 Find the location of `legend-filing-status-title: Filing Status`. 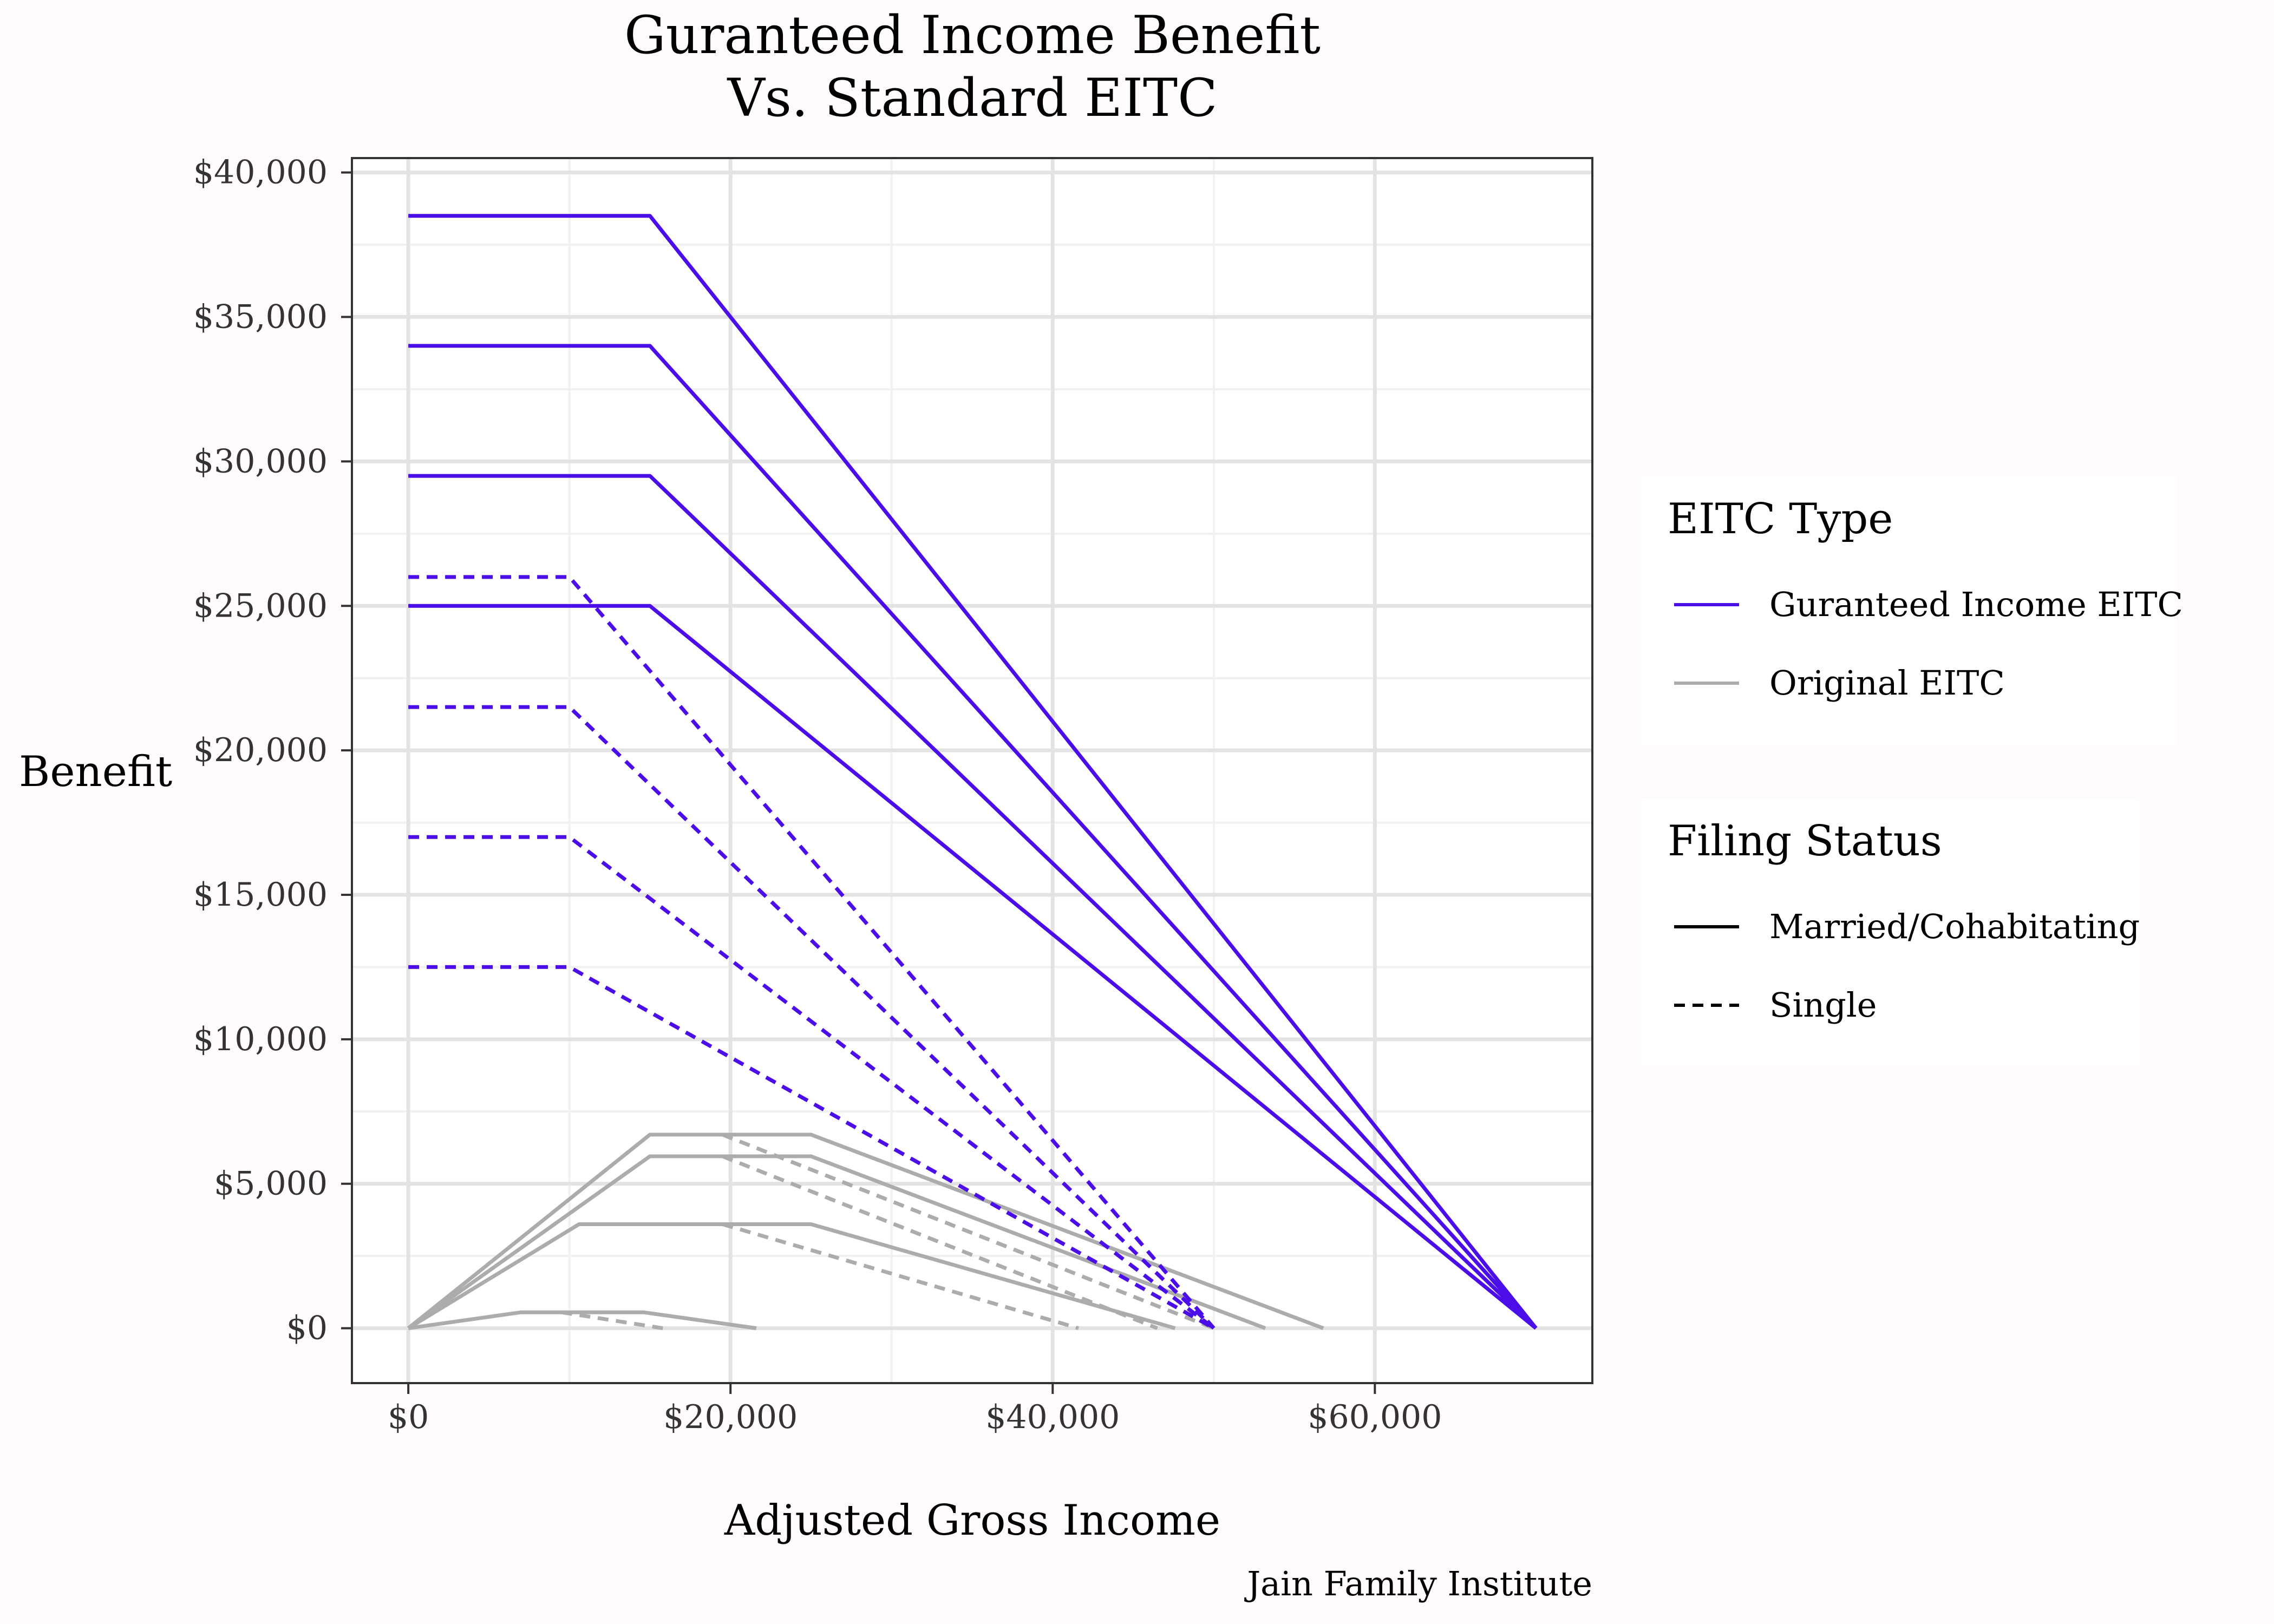

legend-filing-status-title: Filing Status is located at coordinates (1805, 841).